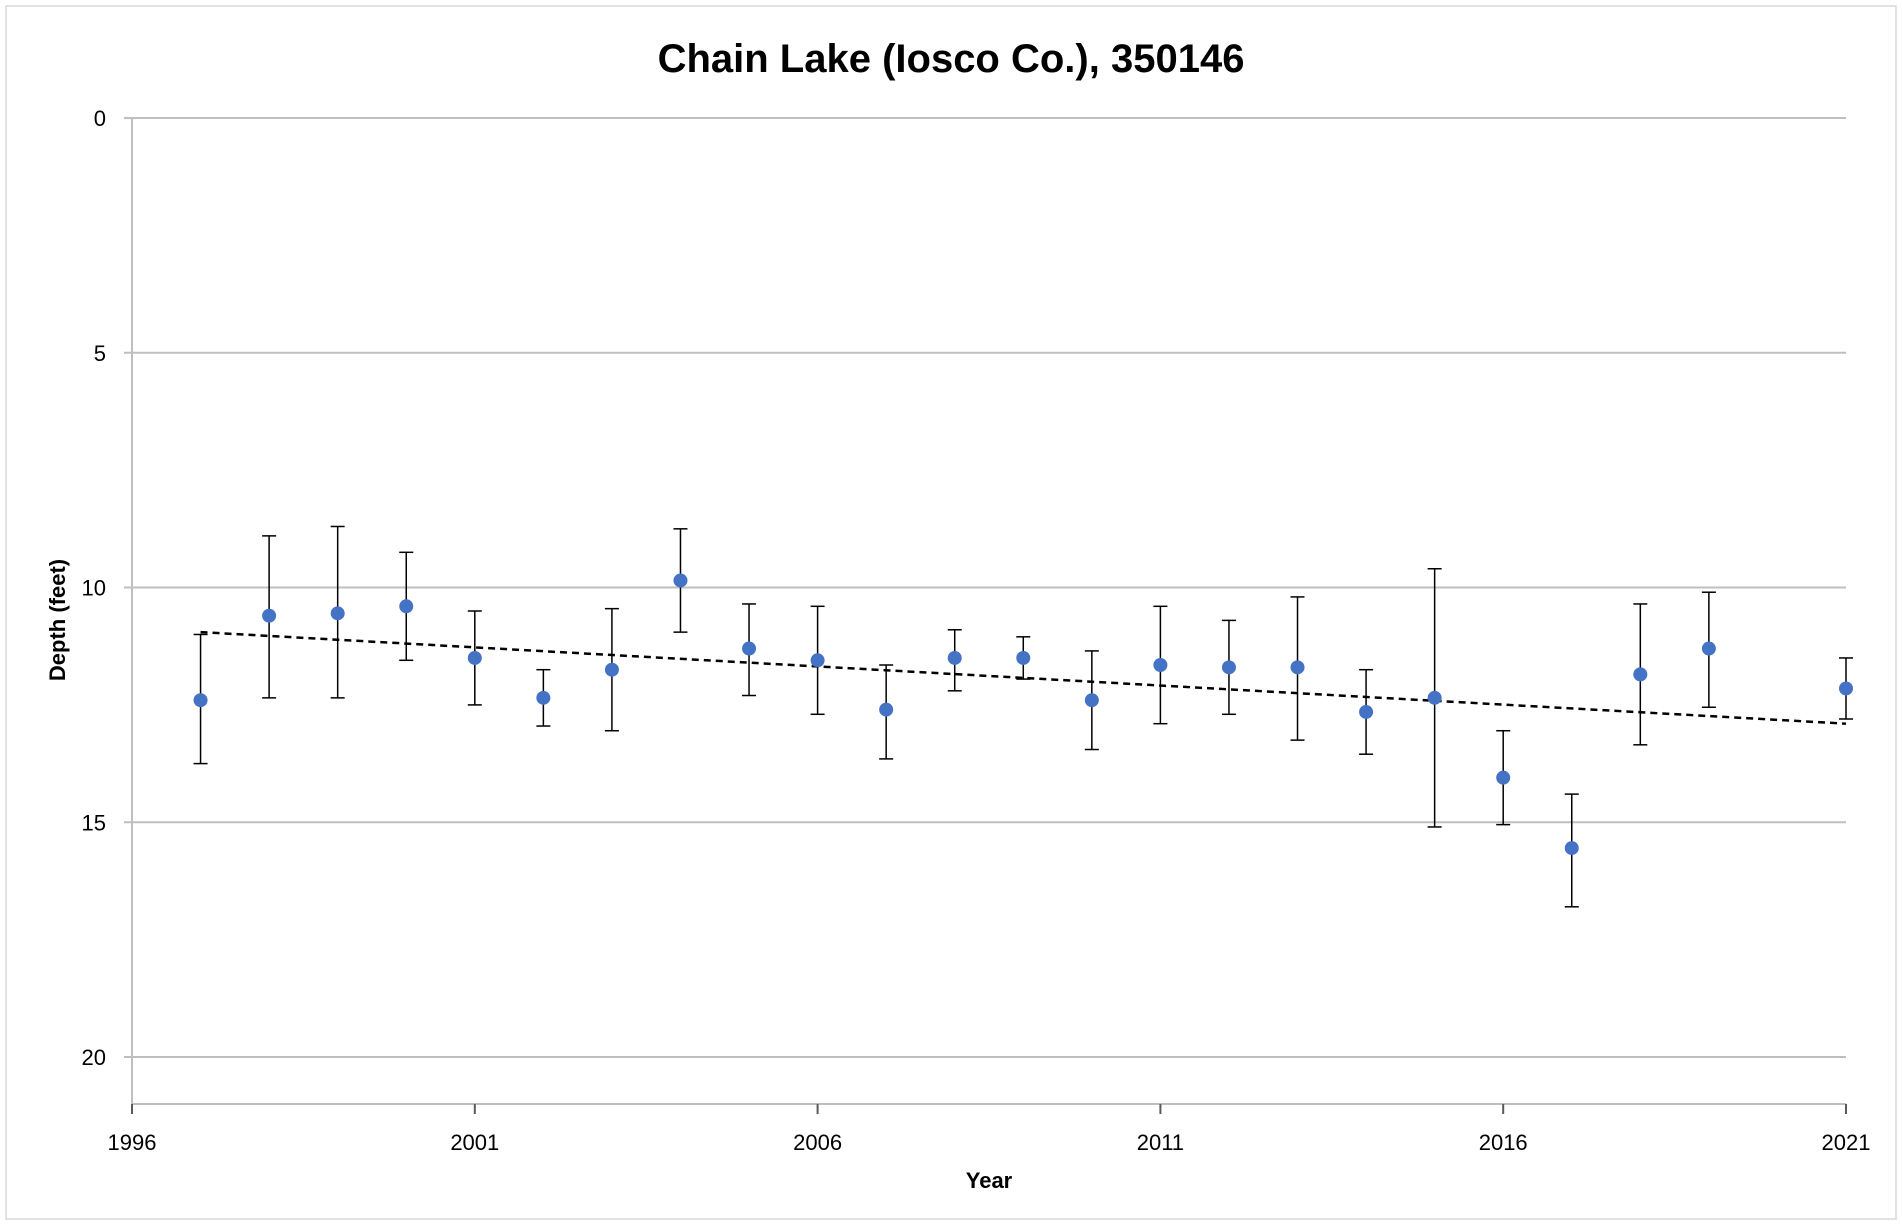 The width and height of the screenshot is (1902, 1230). What do you see at coordinates (1091, 700) in the screenshot?
I see `data-point-2010` at bounding box center [1091, 700].